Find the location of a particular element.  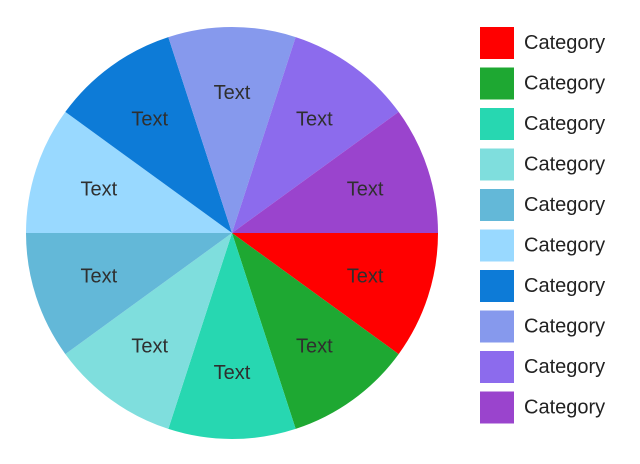

slice-data-label-4: Text is located at coordinates (149, 346).